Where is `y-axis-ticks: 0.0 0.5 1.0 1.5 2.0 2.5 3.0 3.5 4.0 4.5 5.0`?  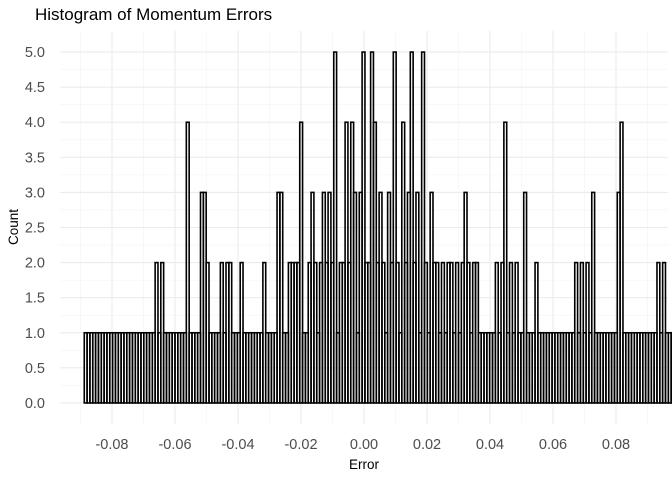 y-axis-ticks: 0.0 0.5 1.0 1.5 2.0 2.5 3.0 3.5 4.0 4.5 5.0 is located at coordinates (35, 228).